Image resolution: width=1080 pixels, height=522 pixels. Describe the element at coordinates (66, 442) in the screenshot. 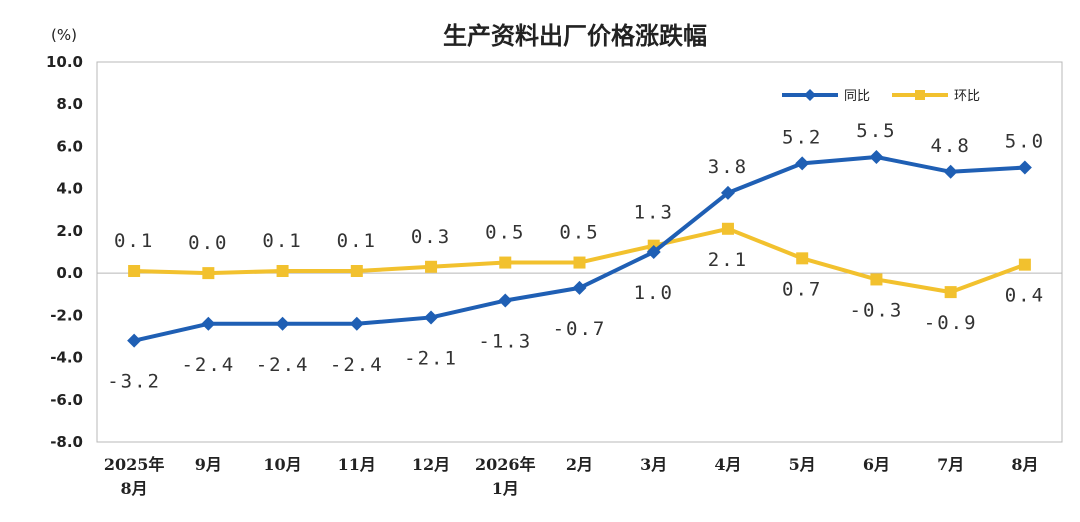

I see `y-tick-label: -8.0` at that location.